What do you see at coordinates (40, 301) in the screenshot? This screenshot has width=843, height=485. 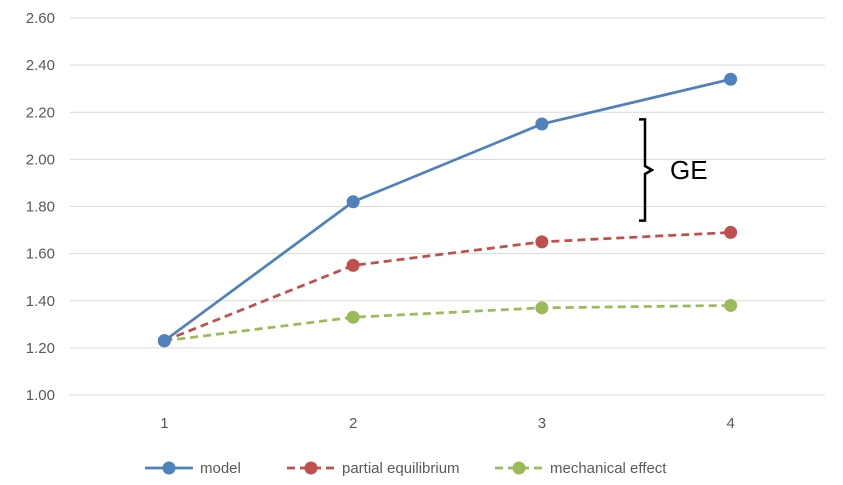 I see `y-tick-label: 1.40` at bounding box center [40, 301].